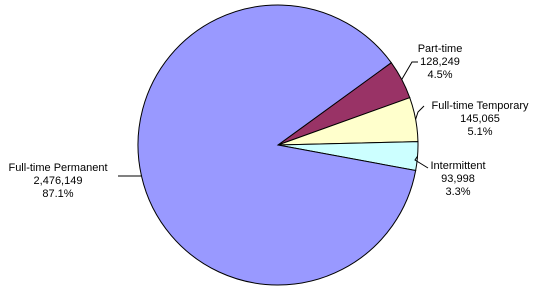  I want to click on slice-label: Full-time Permanent, so click(57, 168).